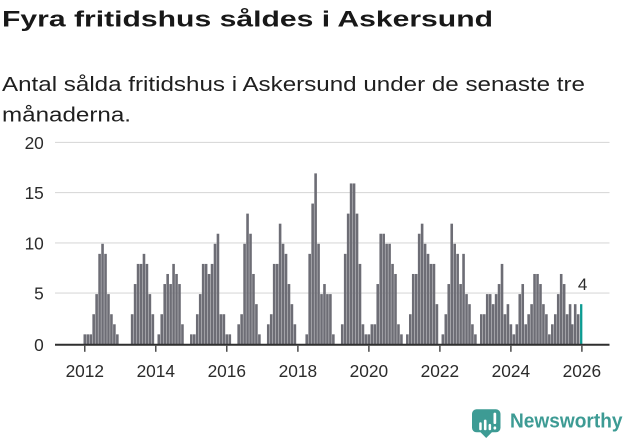 This screenshot has height=439, width=631. I want to click on svg-text: 2016, so click(227, 371).